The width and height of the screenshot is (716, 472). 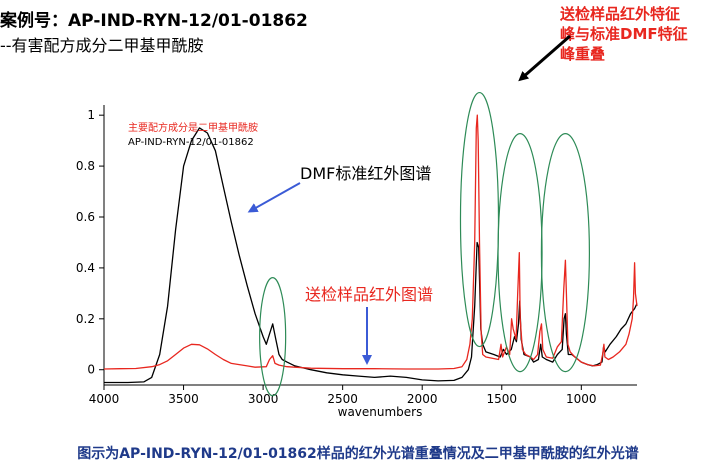 What do you see at coordinates (501, 399) in the screenshot?
I see `x-tick-label: 1500` at bounding box center [501, 399].